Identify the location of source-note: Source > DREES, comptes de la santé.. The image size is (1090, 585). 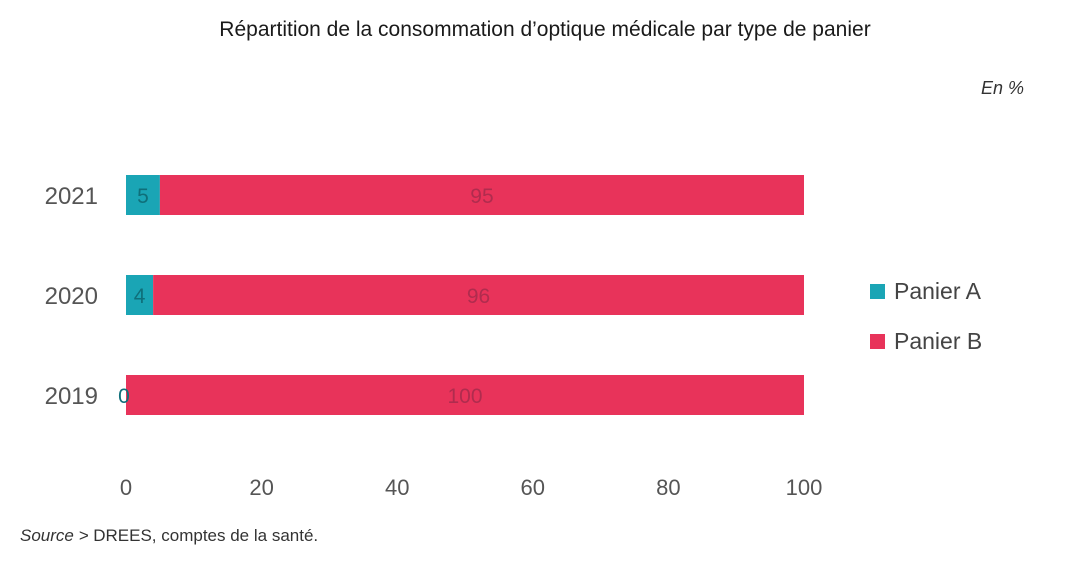
(169, 536).